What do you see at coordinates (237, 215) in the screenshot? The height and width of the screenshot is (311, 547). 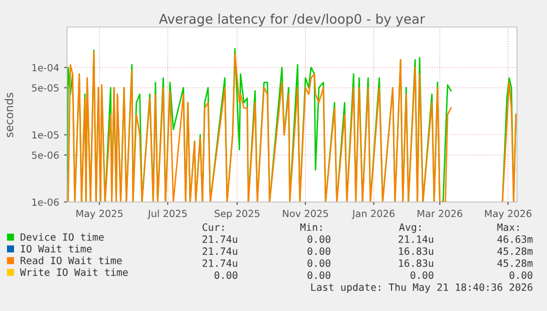 I see `x-tick-label: Sep 2025` at bounding box center [237, 215].